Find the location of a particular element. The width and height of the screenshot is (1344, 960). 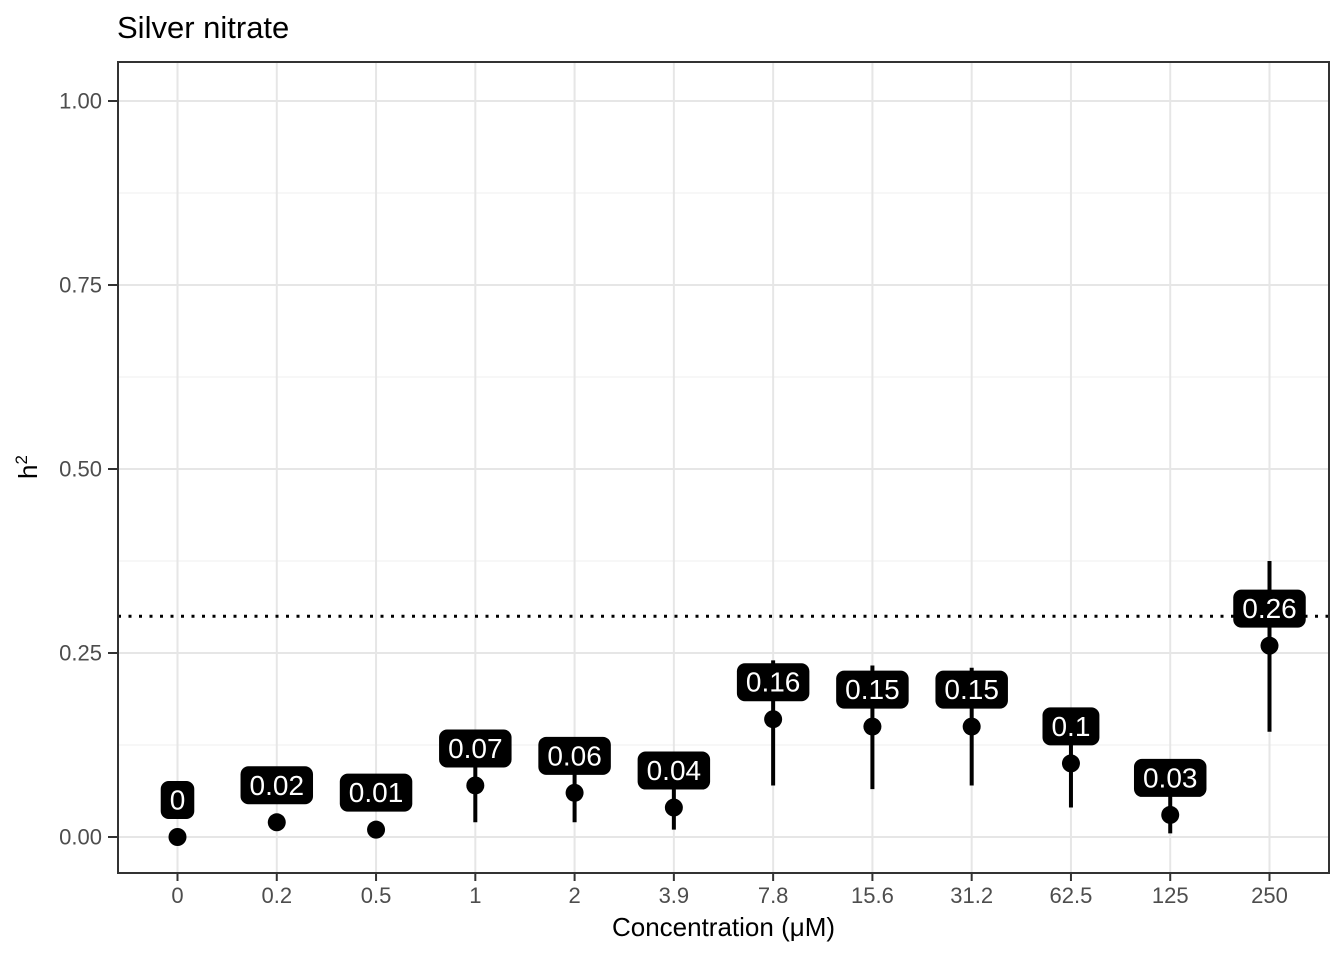

value-label: 0.26 is located at coordinates (1269, 608).